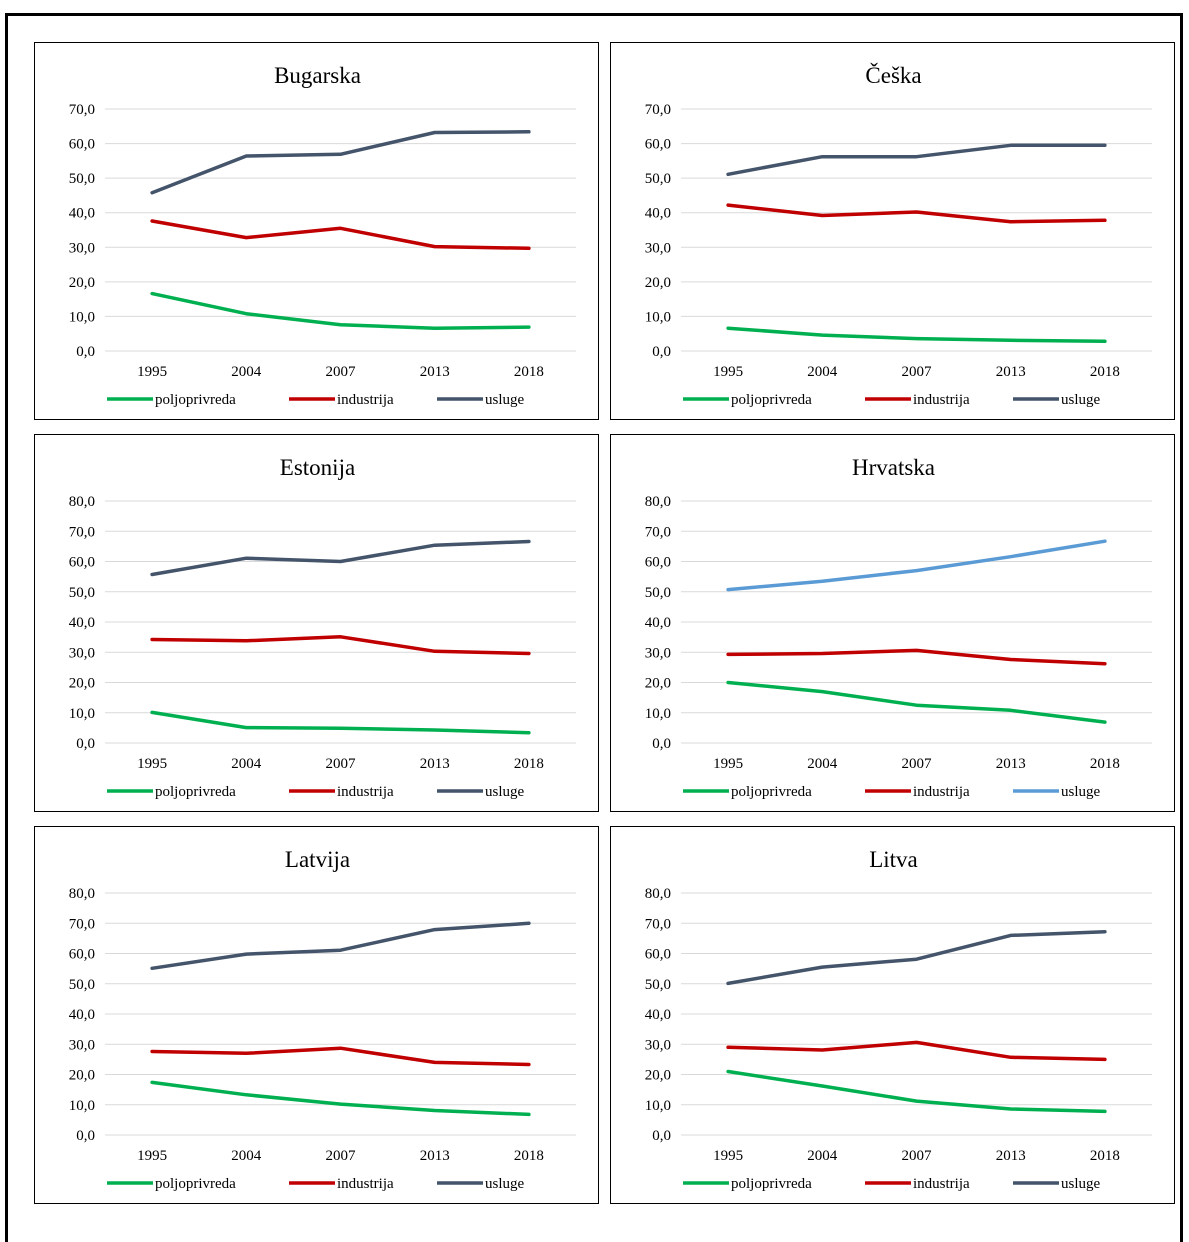 Image resolution: width=1189 pixels, height=1242 pixels. What do you see at coordinates (317, 467) in the screenshot?
I see `chart-title: Estonija` at bounding box center [317, 467].